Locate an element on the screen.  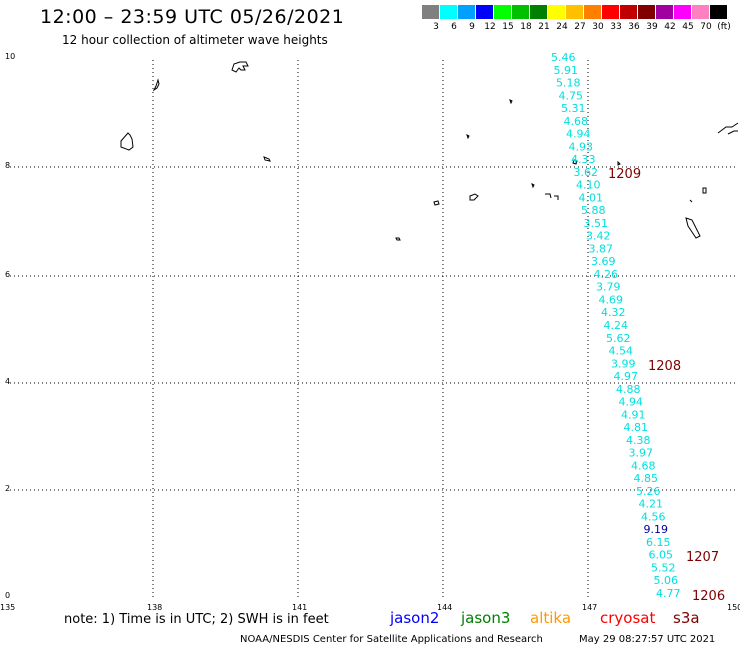
scale-label: 27 is located at coordinates (580, 27).